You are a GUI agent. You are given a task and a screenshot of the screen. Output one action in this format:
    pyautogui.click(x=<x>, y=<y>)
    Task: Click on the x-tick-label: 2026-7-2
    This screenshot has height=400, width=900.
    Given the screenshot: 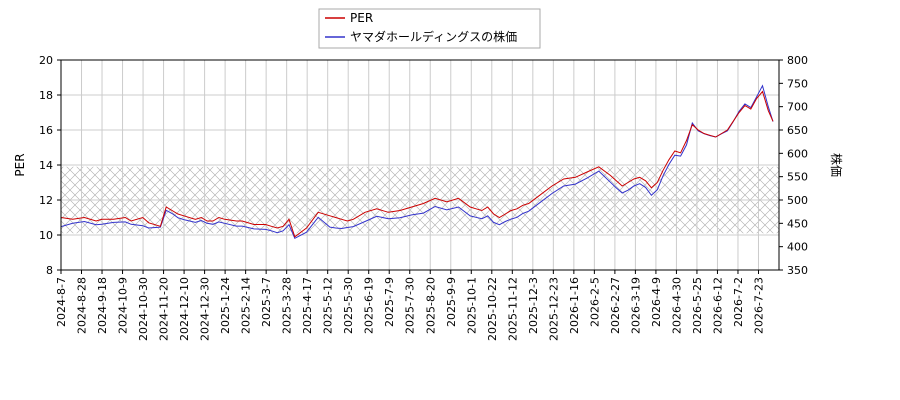 What is the action you would take?
    pyautogui.click(x=738, y=302)
    